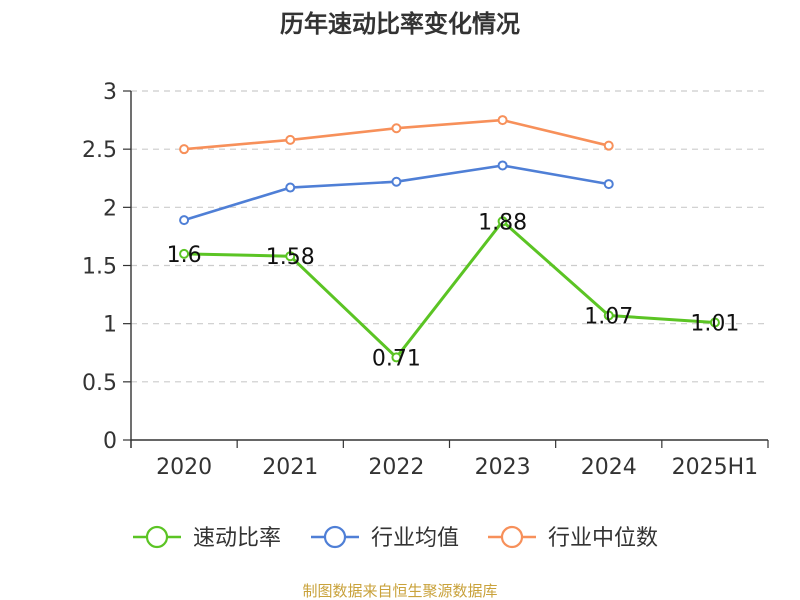 Image resolution: width=800 pixels, height=600 pixels. I want to click on data-label: 1.58, so click(290, 257).